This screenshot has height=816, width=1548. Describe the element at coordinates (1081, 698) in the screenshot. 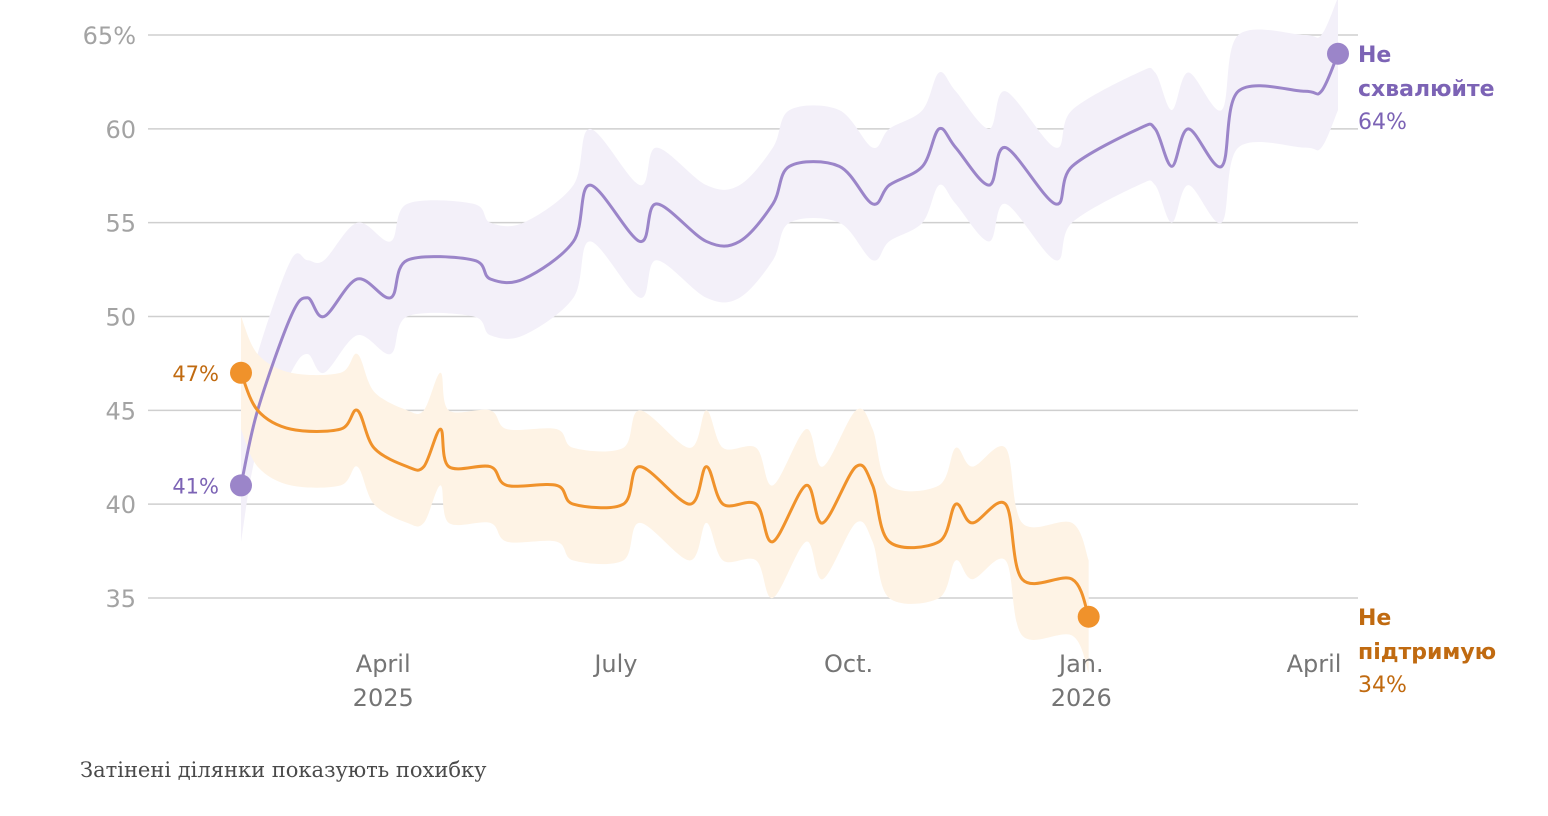

I see `x-tick-year-3: 2026` at that location.